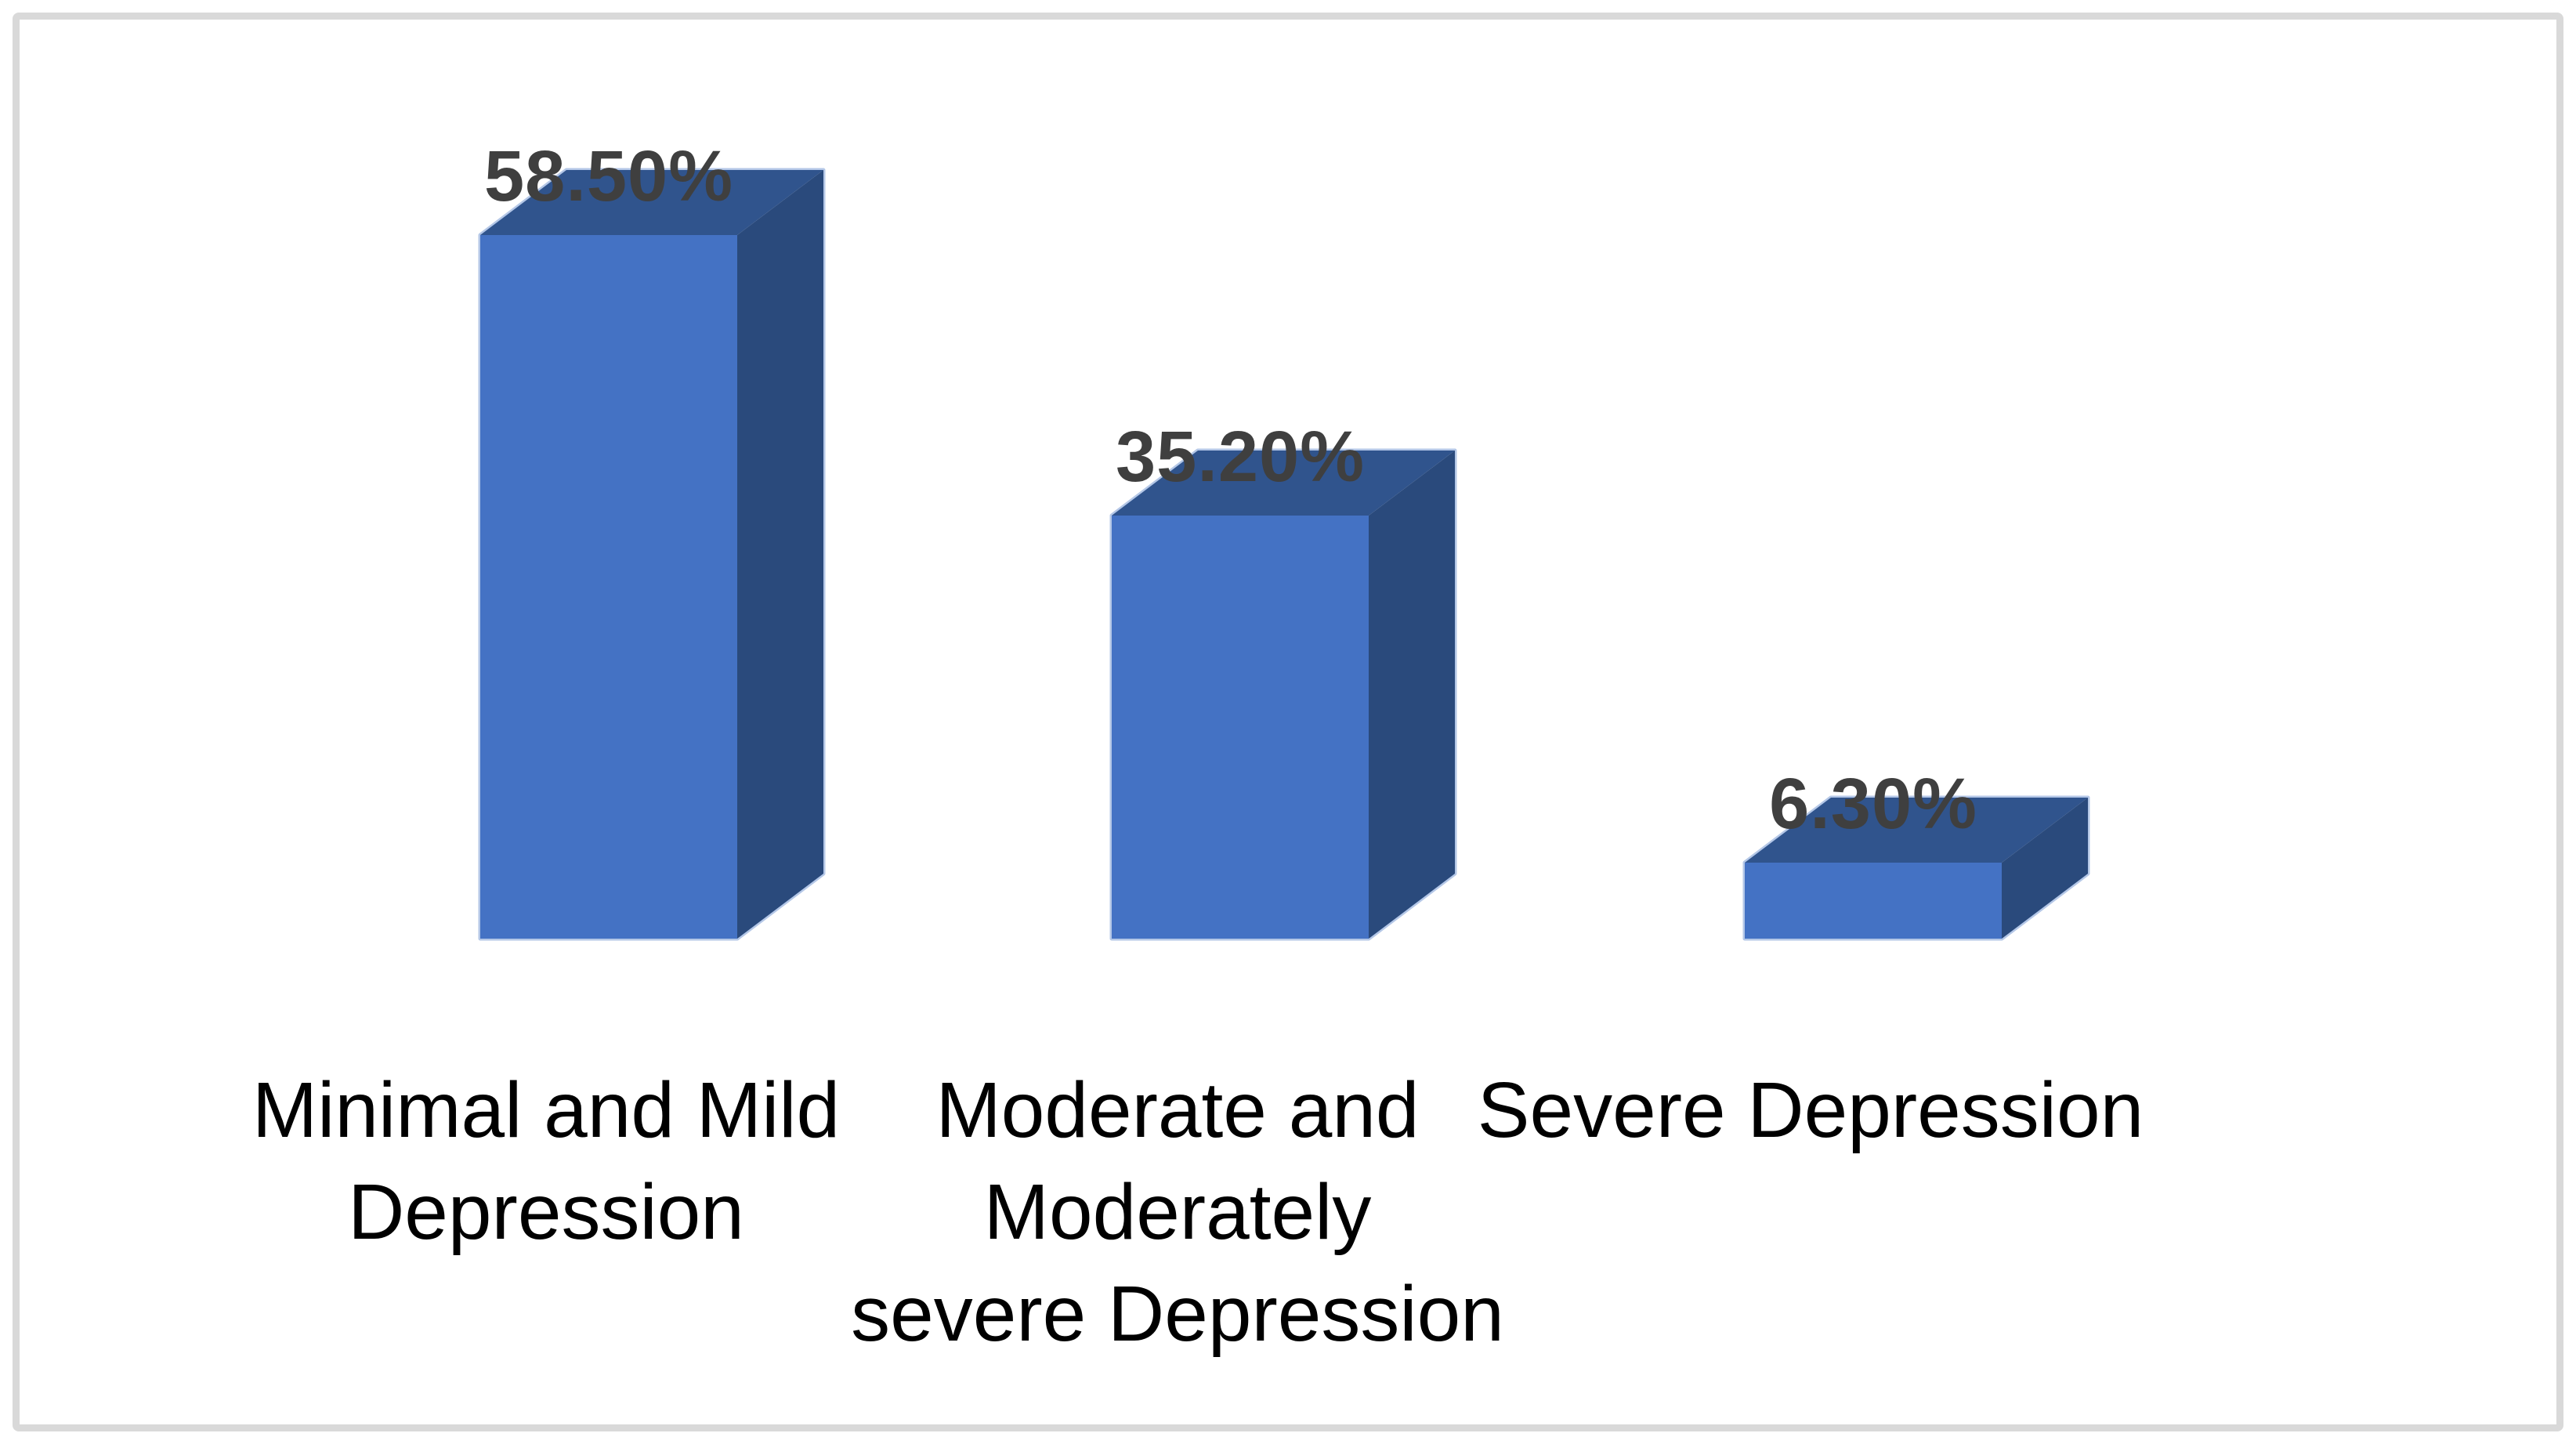  What do you see at coordinates (1178, 1314) in the screenshot?
I see `category-label-line: severe Depression` at bounding box center [1178, 1314].